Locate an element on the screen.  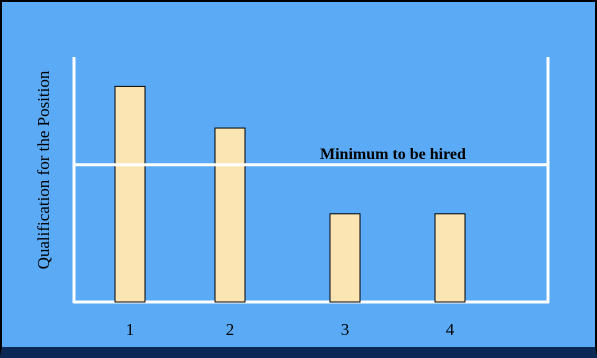
y-axis-label: Qualification for the Position is located at coordinates (43, 169).